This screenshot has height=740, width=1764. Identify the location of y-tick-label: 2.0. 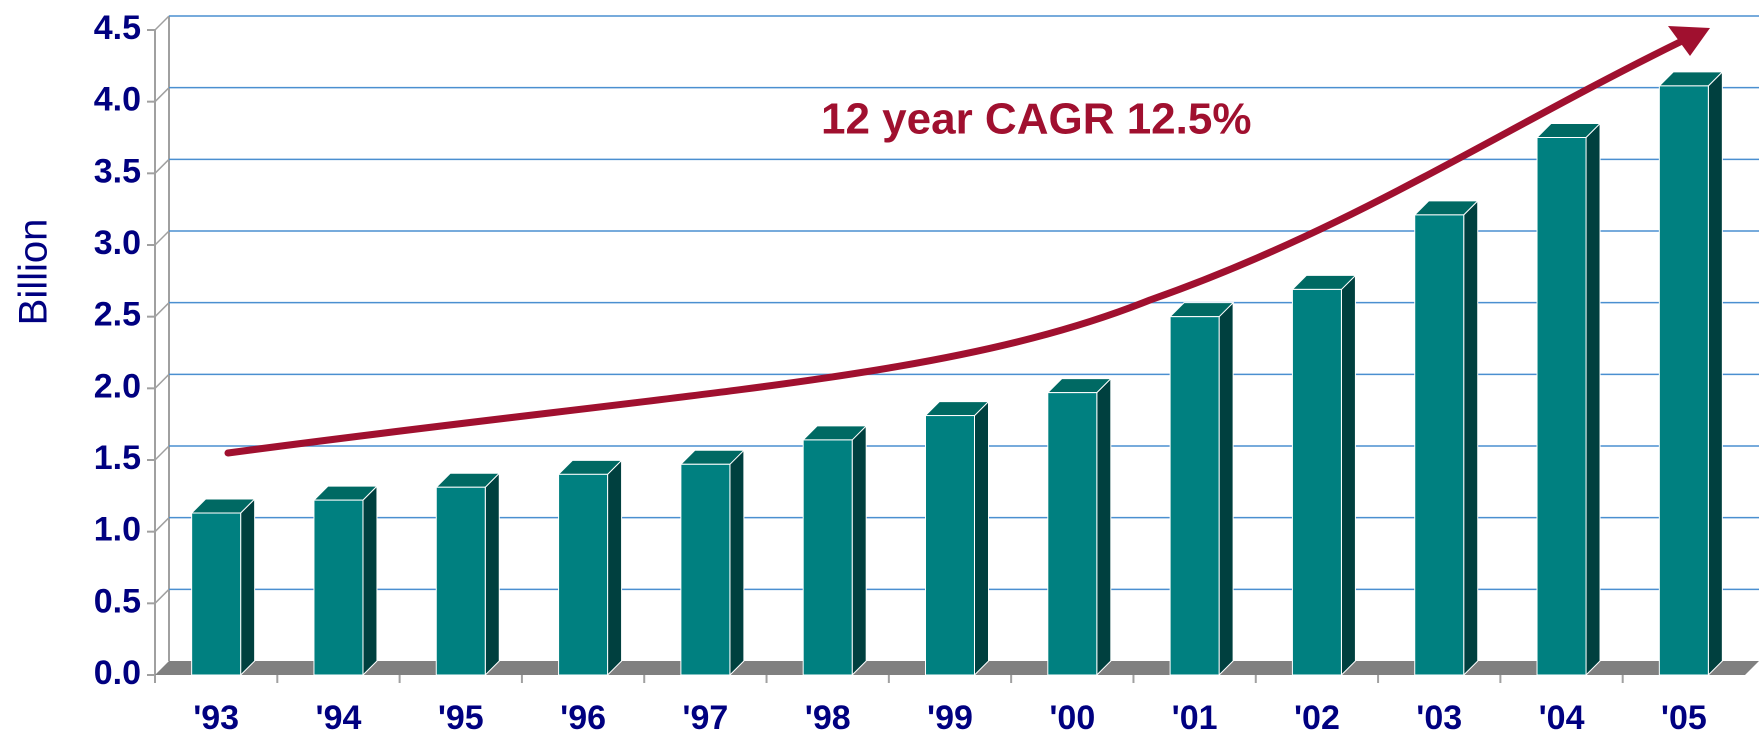
(117, 386).